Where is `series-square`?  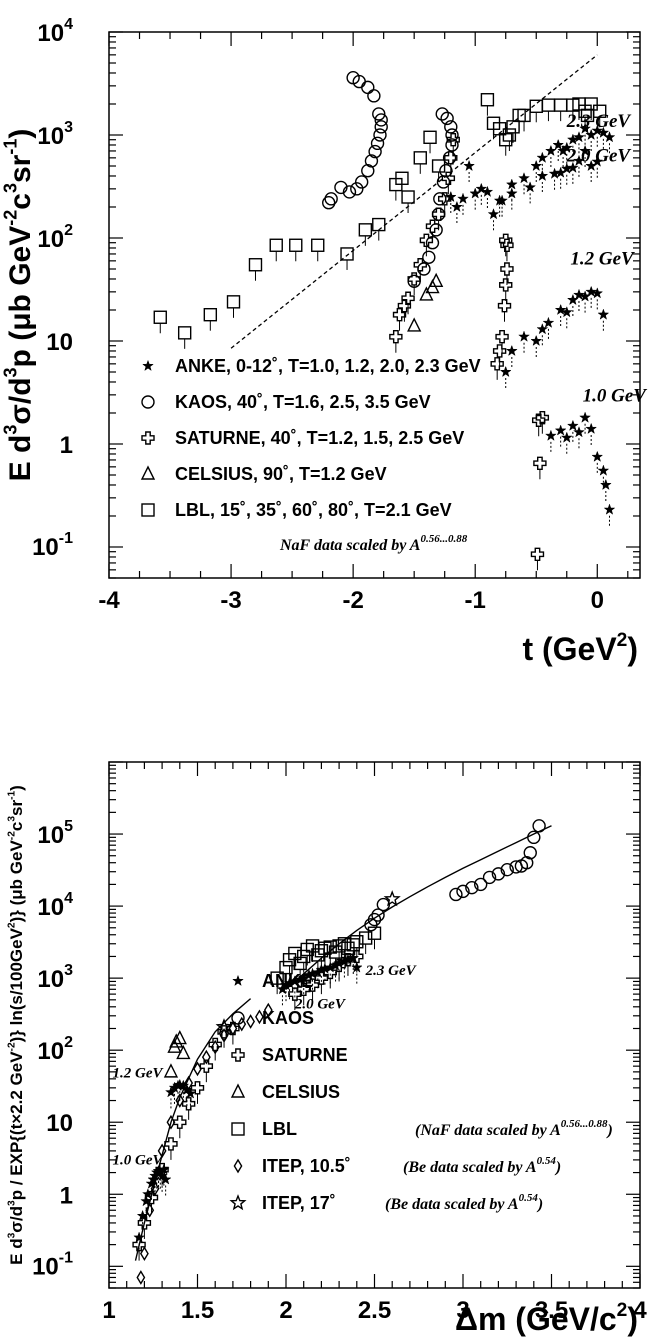
series-square is located at coordinates (326, 960).